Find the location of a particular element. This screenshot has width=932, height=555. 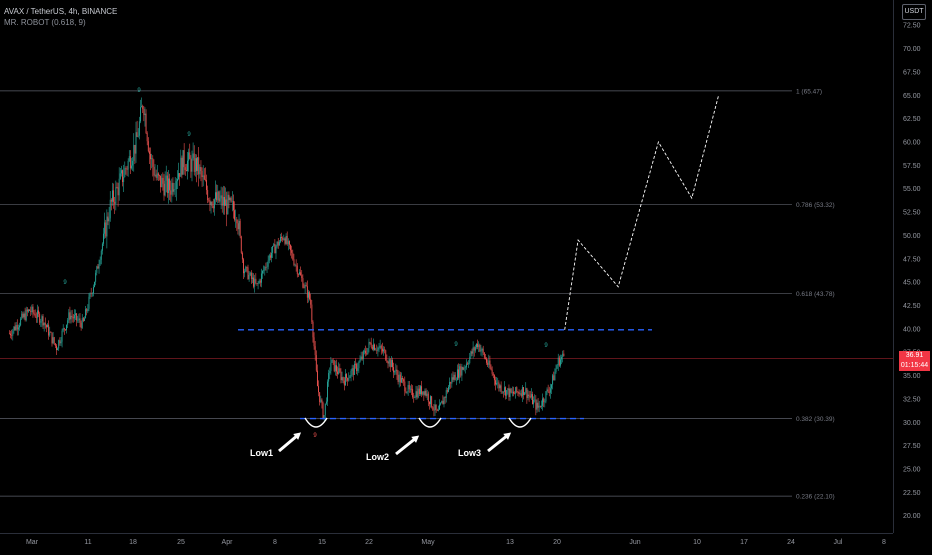

low-label: Low3 is located at coordinates (469, 453).